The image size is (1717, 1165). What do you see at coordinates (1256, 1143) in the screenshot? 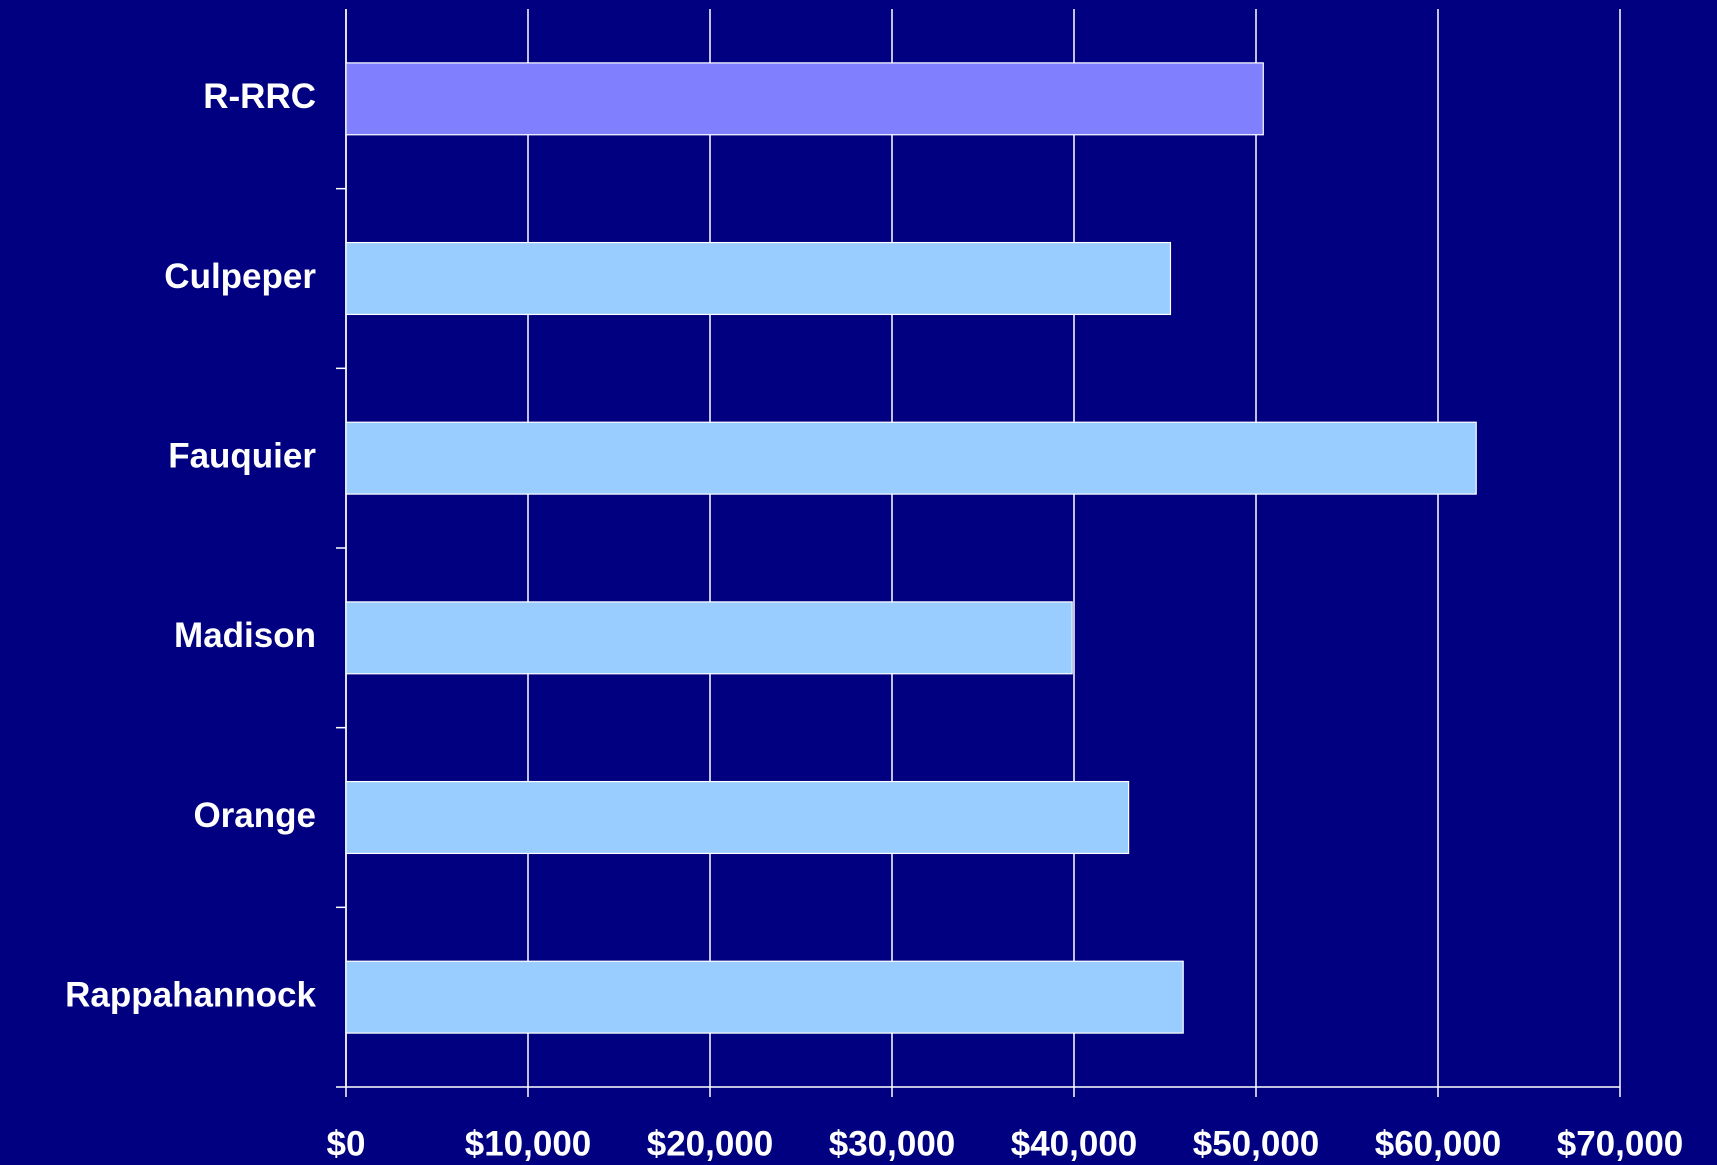
I see `x-tick-label: $50,000` at bounding box center [1256, 1143].